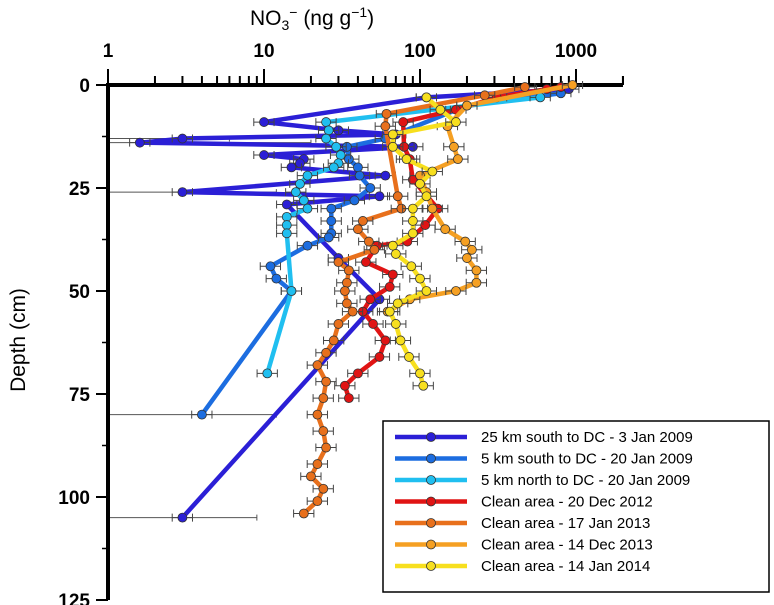 This screenshot has height=605, width=774. Describe the element at coordinates (565, 523) in the screenshot. I see `legend-label: Clean area - 17 Jan 2013` at that location.